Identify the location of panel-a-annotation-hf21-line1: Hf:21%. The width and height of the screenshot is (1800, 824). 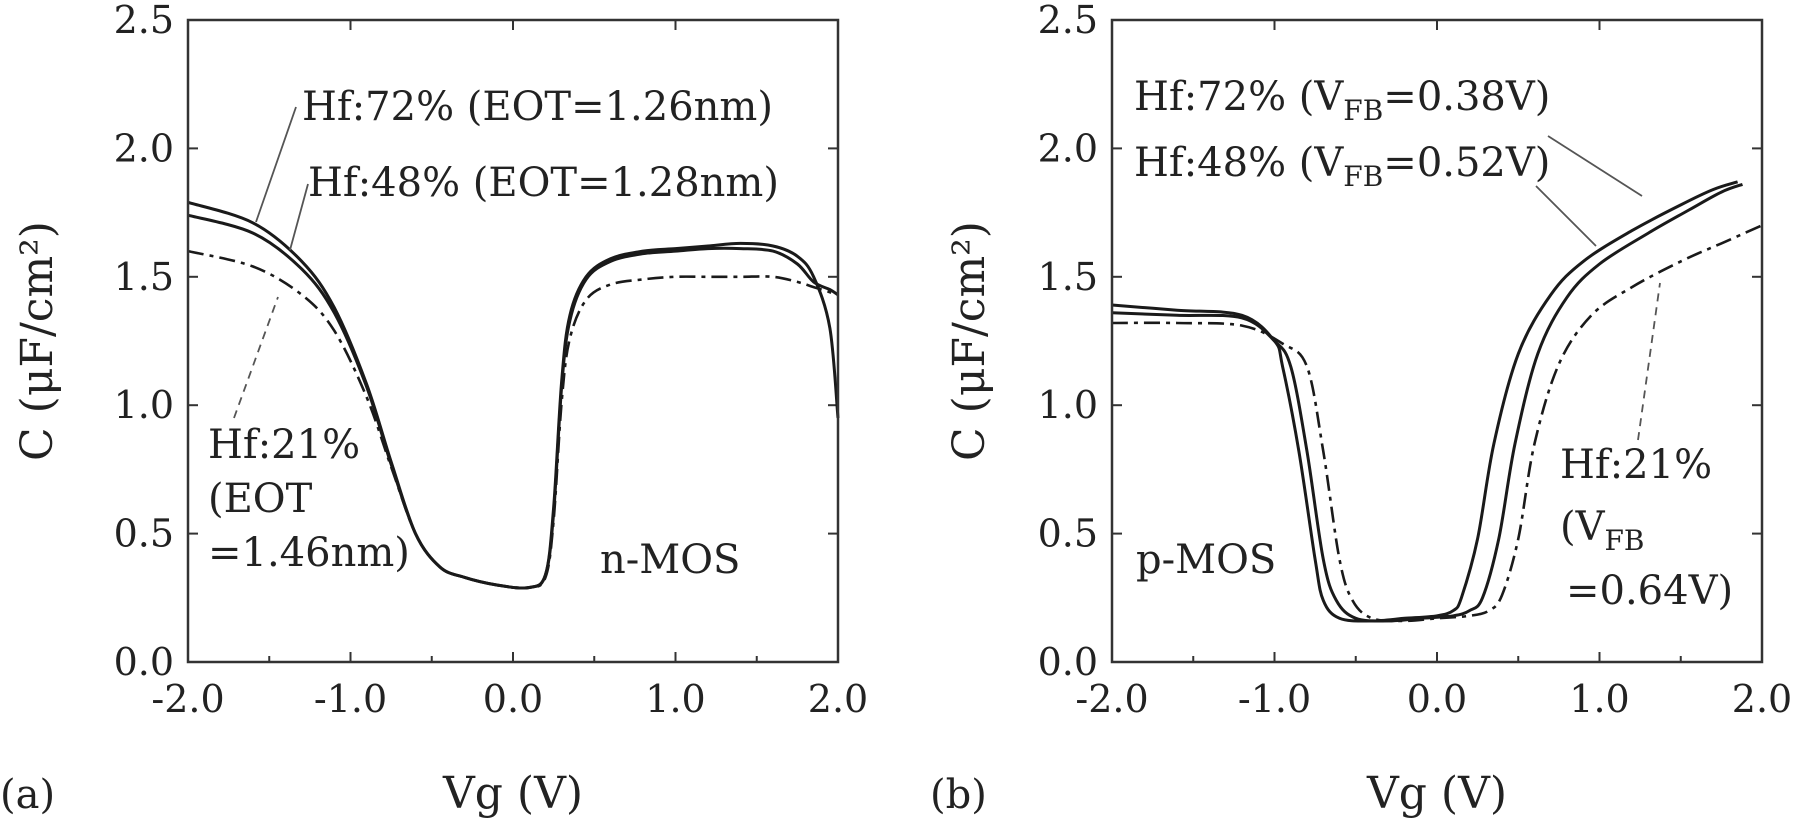
(284, 445).